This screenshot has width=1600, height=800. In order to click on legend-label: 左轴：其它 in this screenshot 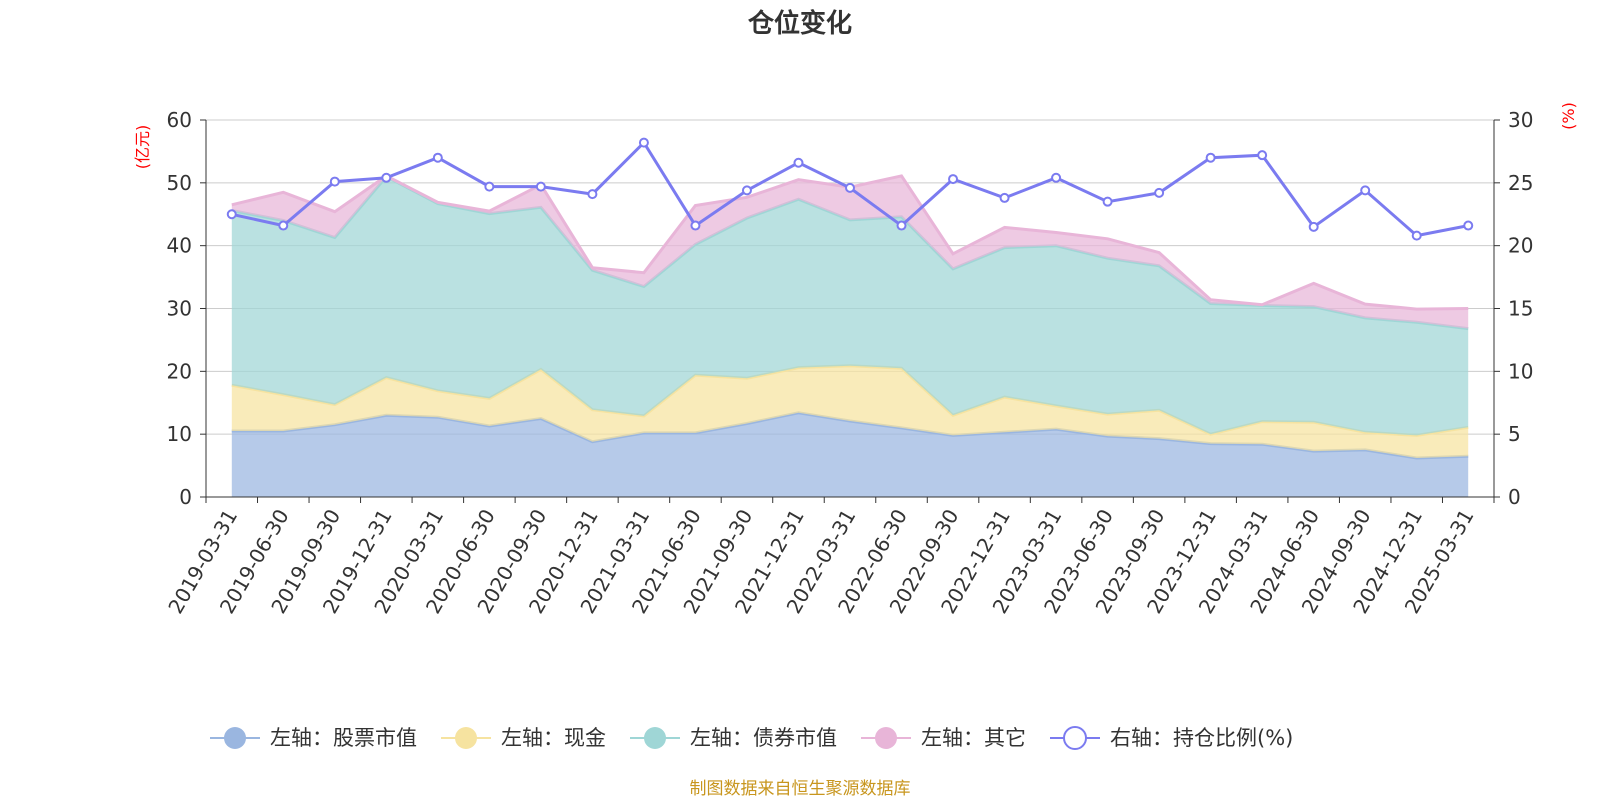, I will do `click(973, 738)`.